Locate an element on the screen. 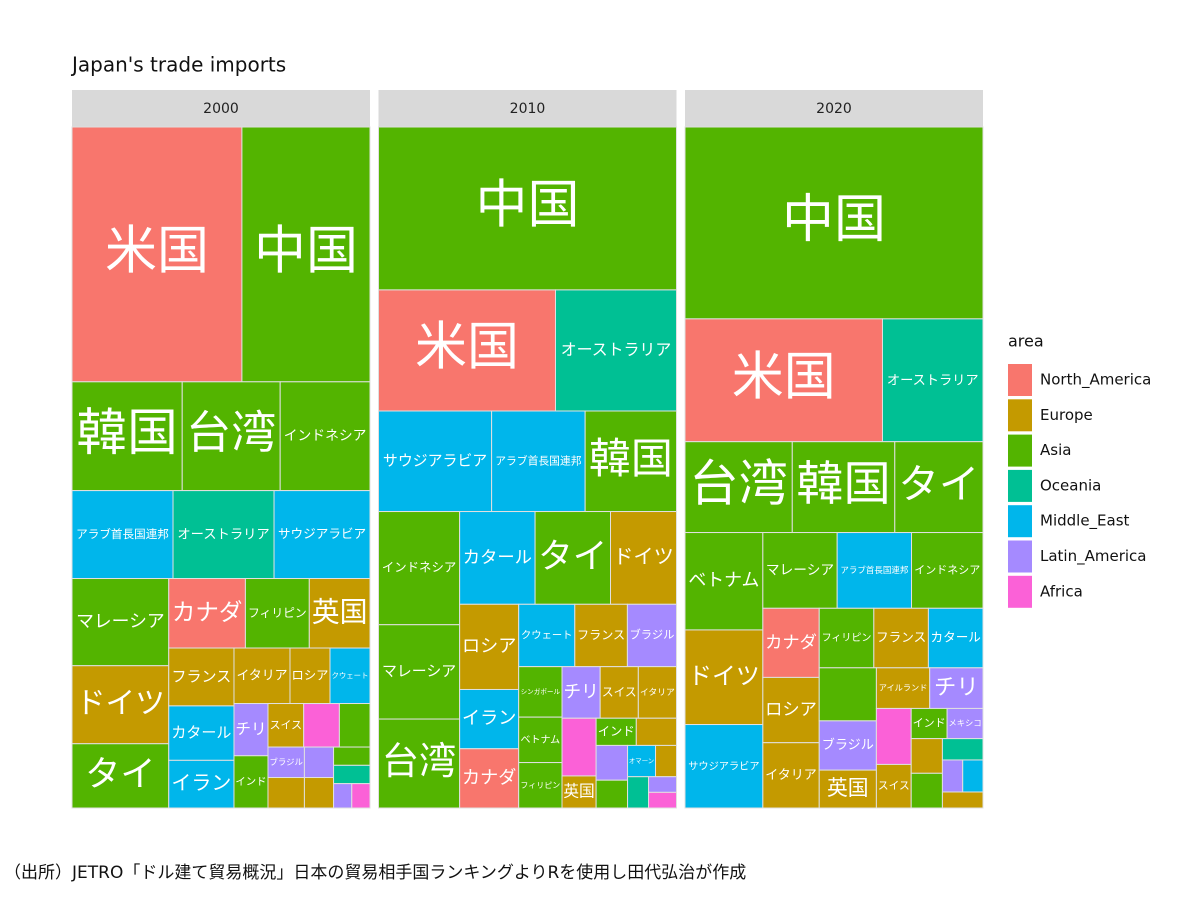 Image resolution: width=1200 pixels, height=897 pixels. tile-label: イラン is located at coordinates (201, 783).